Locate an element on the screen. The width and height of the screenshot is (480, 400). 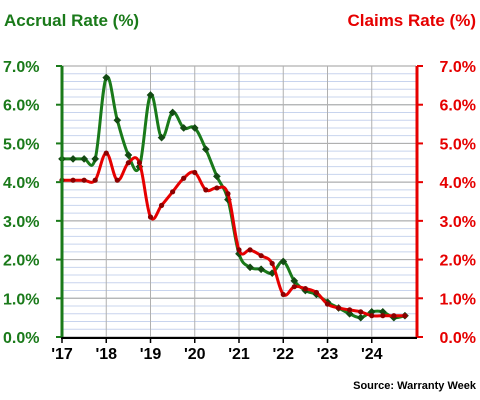
right-tick-label: 6.0% is located at coordinates (458, 106).